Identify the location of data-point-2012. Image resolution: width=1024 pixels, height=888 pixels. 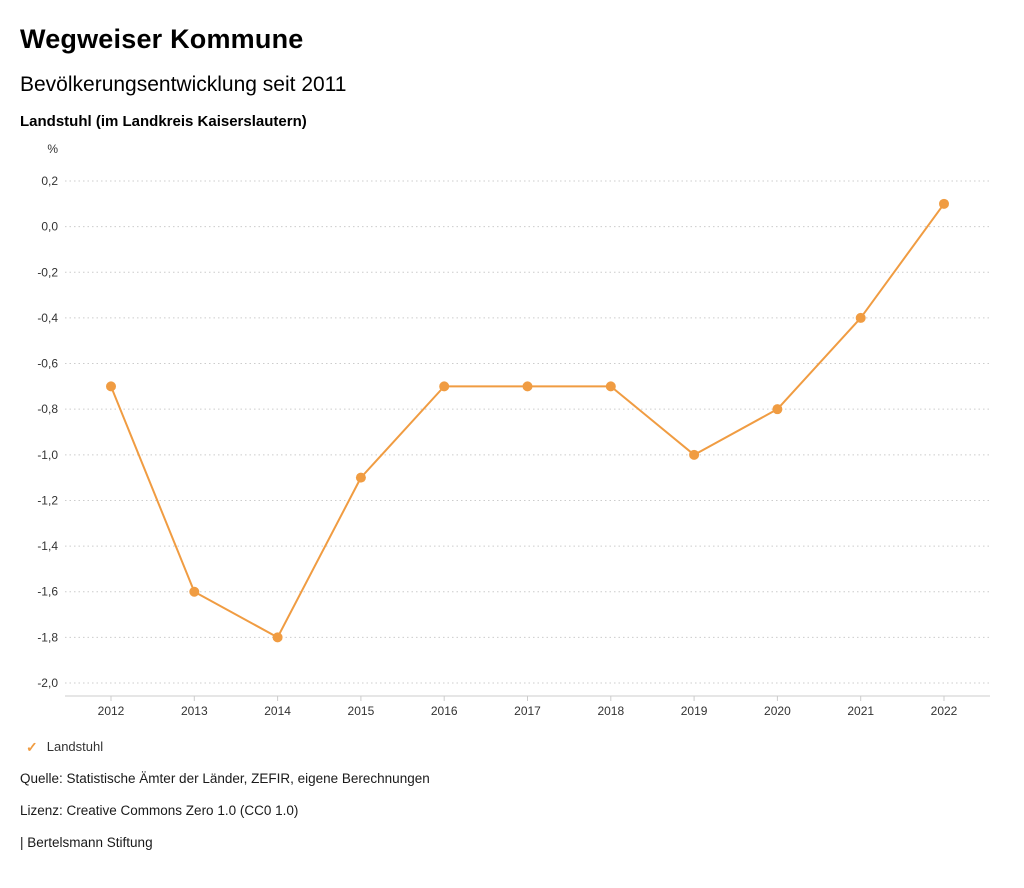
(111, 386).